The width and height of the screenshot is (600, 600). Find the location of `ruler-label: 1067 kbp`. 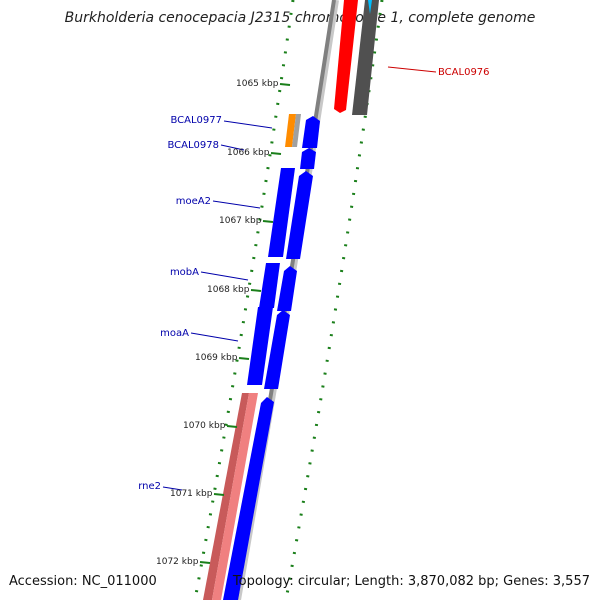

ruler-label: 1067 kbp is located at coordinates (240, 221).